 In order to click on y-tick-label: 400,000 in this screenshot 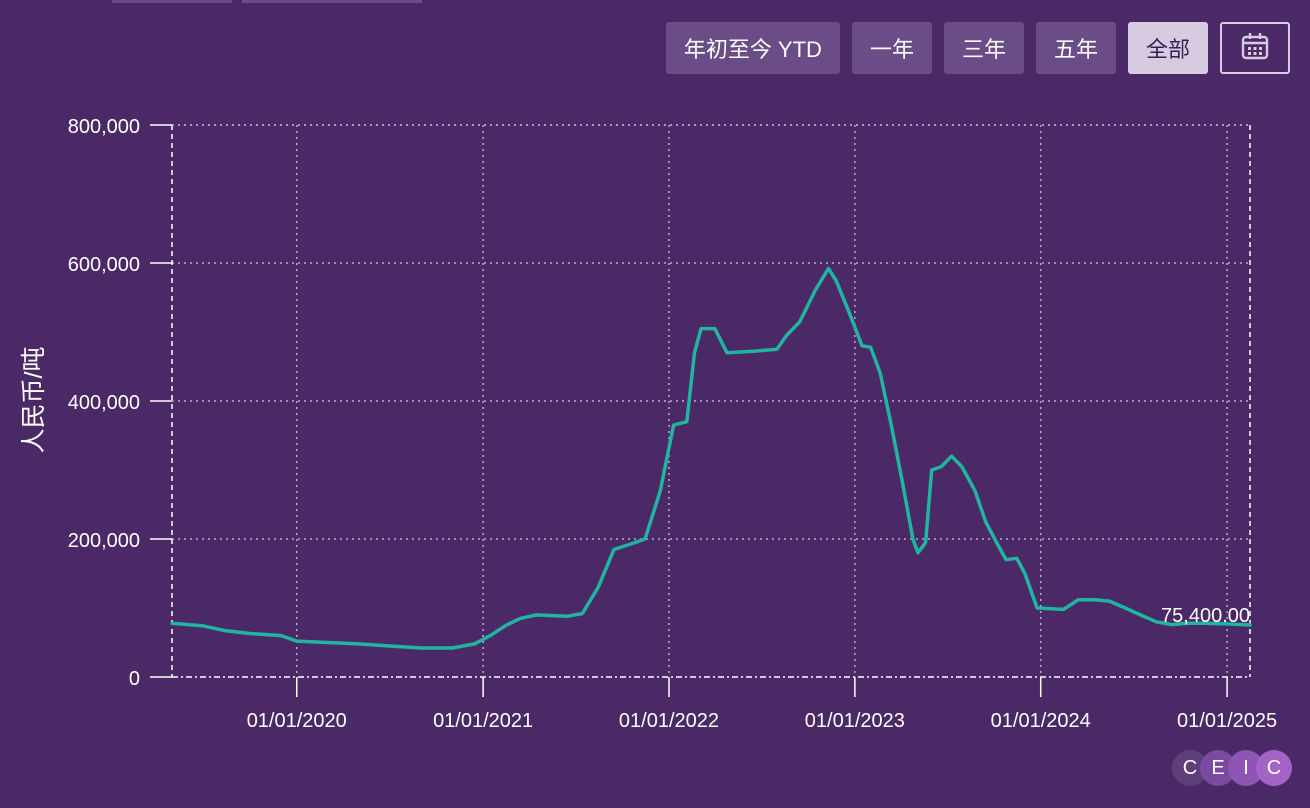, I will do `click(104, 403)`.